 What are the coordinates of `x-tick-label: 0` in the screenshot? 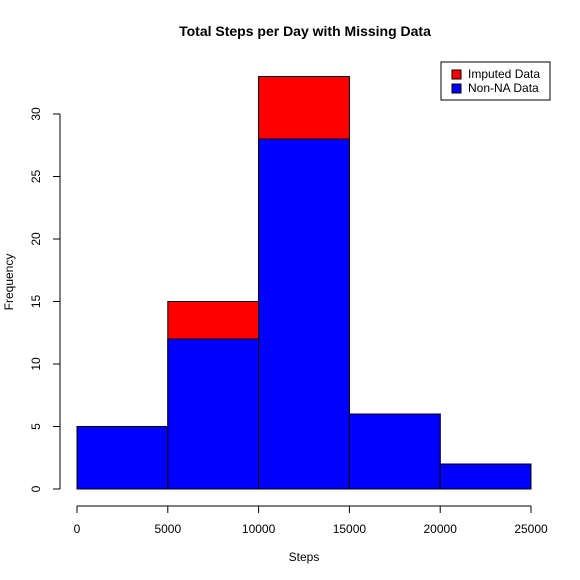 It's located at (77, 529).